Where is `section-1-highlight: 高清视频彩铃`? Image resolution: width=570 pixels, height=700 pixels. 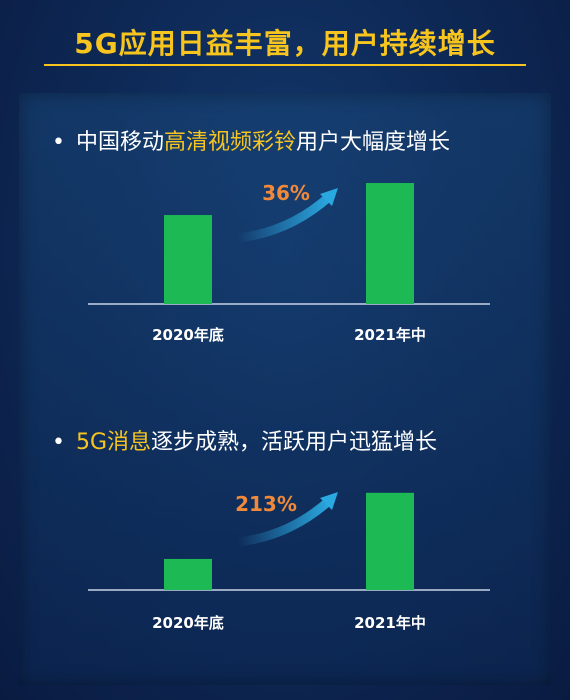 section-1-highlight: 高清视频彩铃 is located at coordinates (230, 142).